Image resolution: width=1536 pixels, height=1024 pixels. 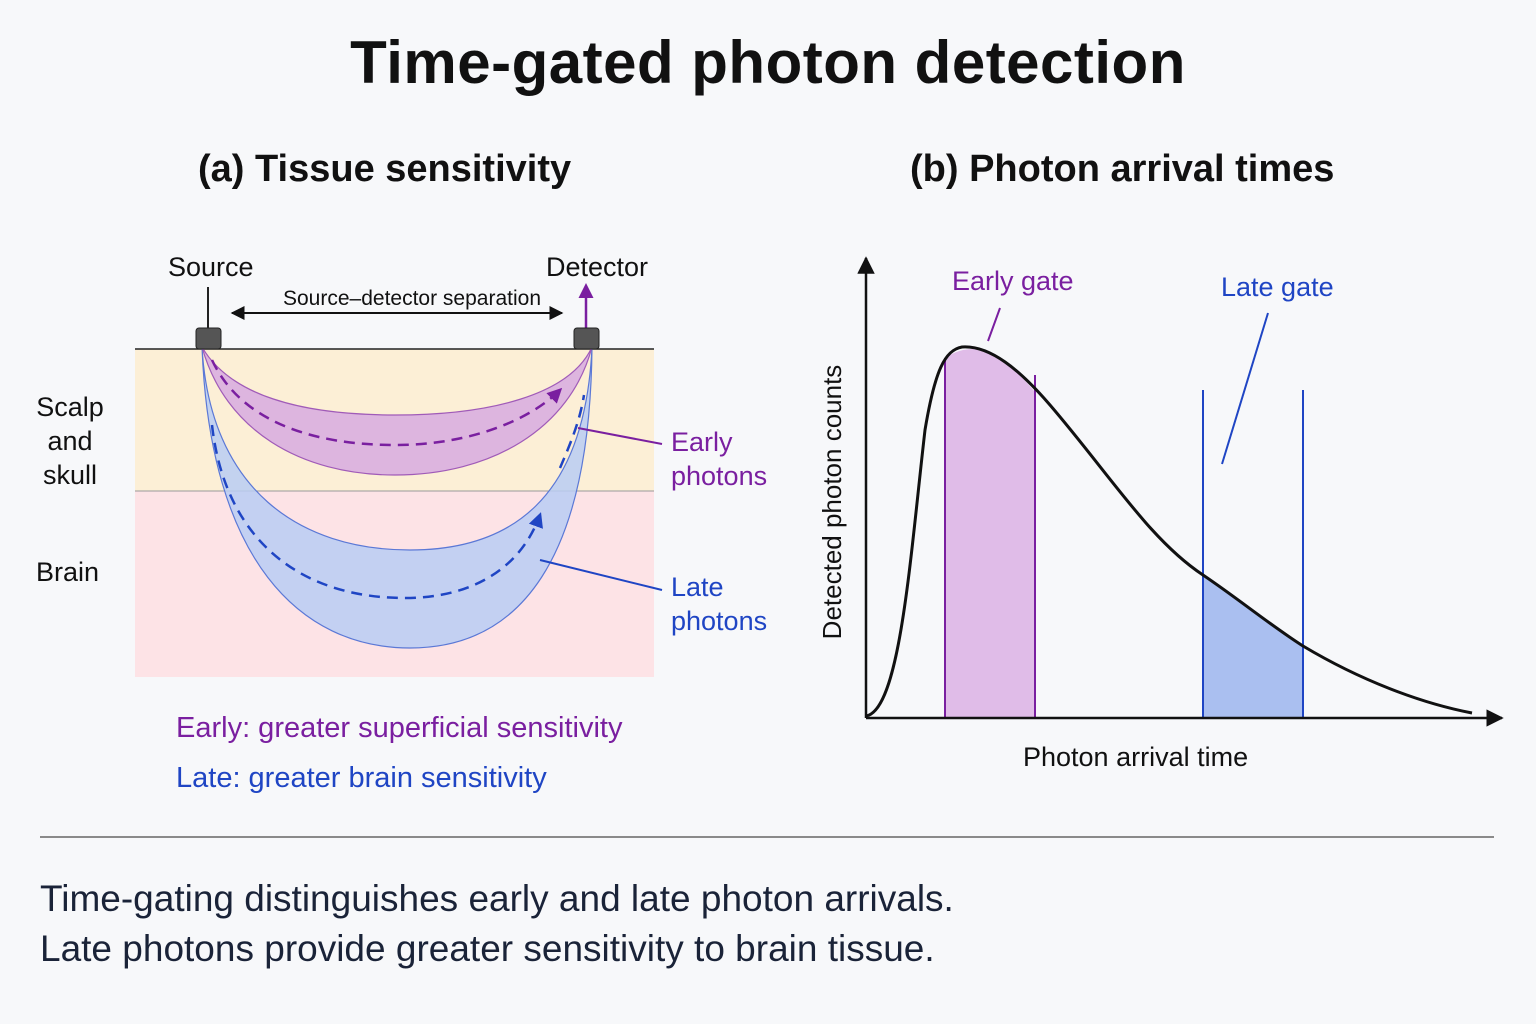 What do you see at coordinates (597, 267) in the screenshot?
I see `detector-label: Detector` at bounding box center [597, 267].